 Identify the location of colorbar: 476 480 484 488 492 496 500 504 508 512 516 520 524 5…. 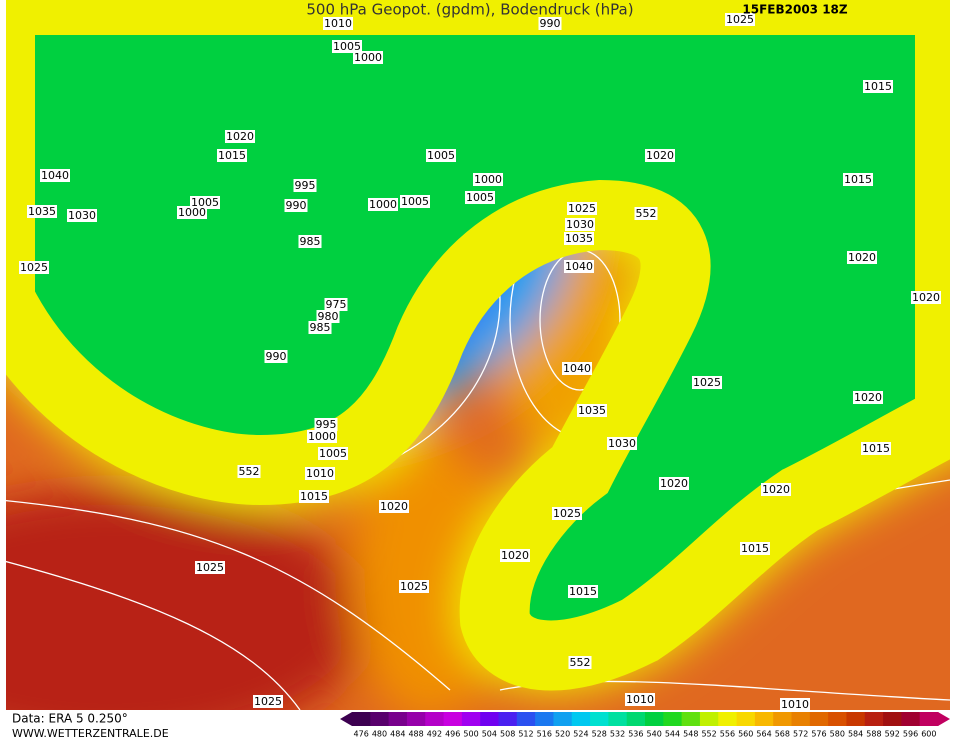
(645, 725).